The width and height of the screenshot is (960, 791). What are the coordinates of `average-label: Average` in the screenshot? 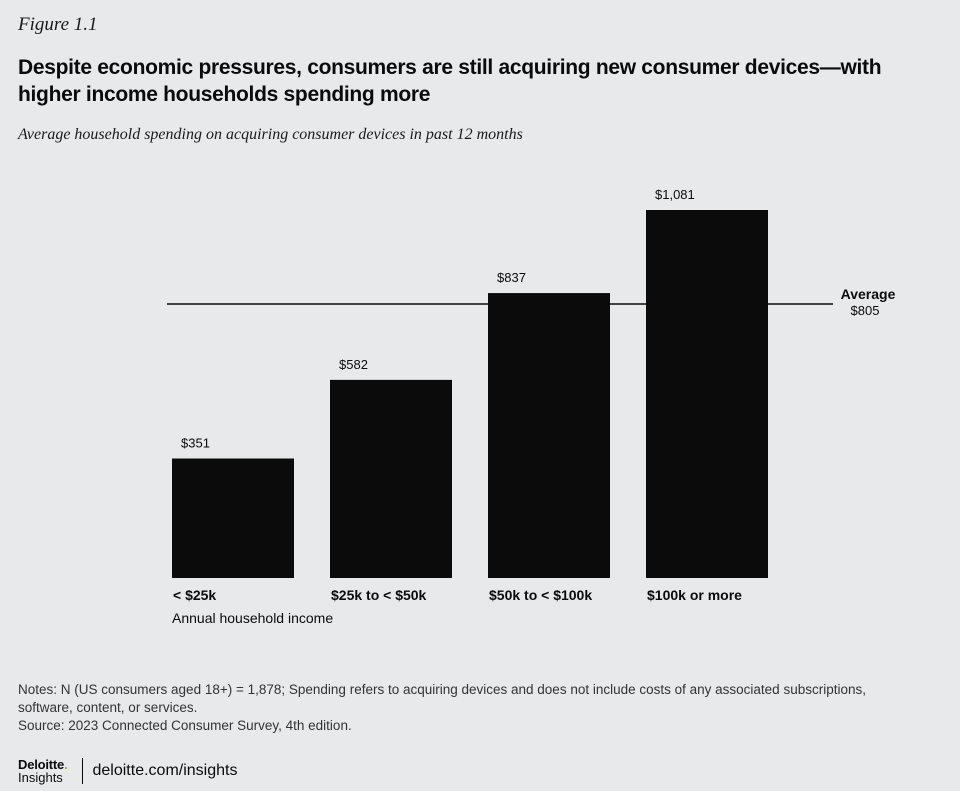 It's located at (868, 294).